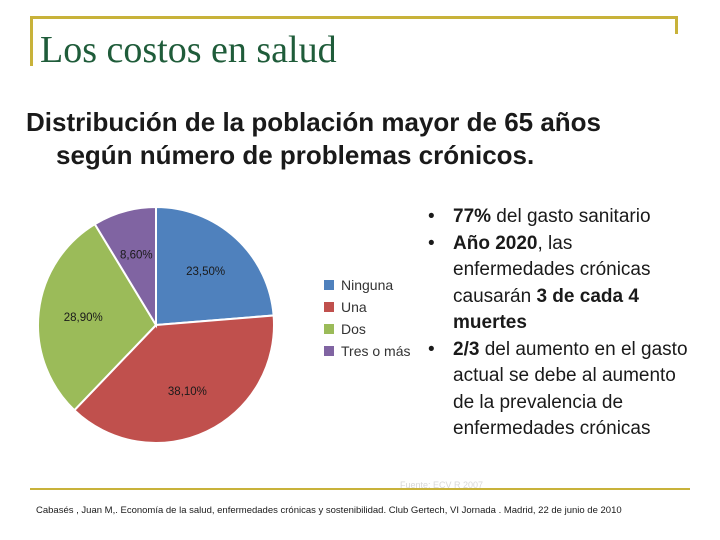 The width and height of the screenshot is (720, 540). I want to click on subtitle-line-2: según número de problemas crónicos., so click(295, 155).